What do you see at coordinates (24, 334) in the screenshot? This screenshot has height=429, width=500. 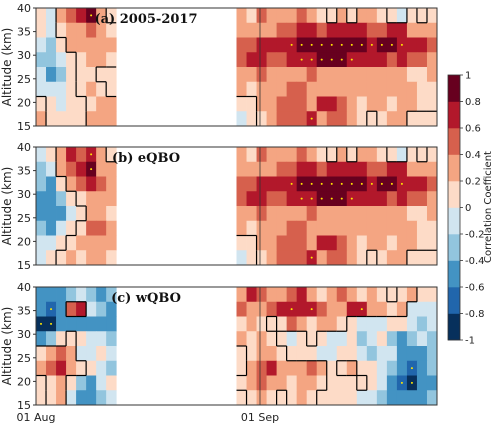 I see `y-tick-label: 30` at bounding box center [24, 334].